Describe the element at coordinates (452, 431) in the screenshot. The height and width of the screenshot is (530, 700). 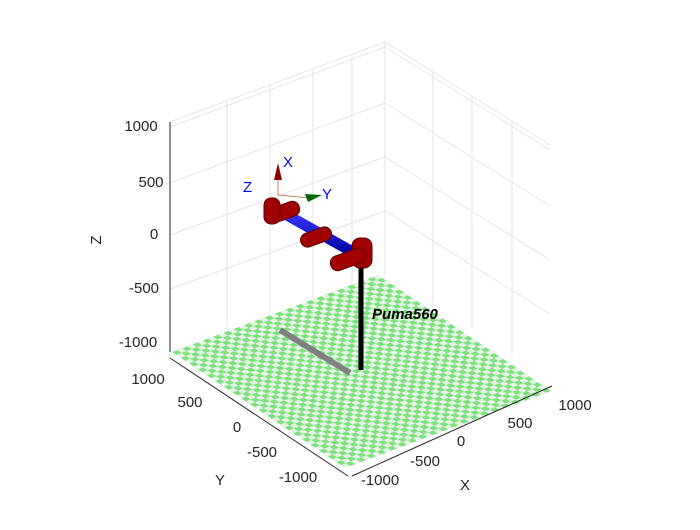
I see `x-axis-line` at that location.